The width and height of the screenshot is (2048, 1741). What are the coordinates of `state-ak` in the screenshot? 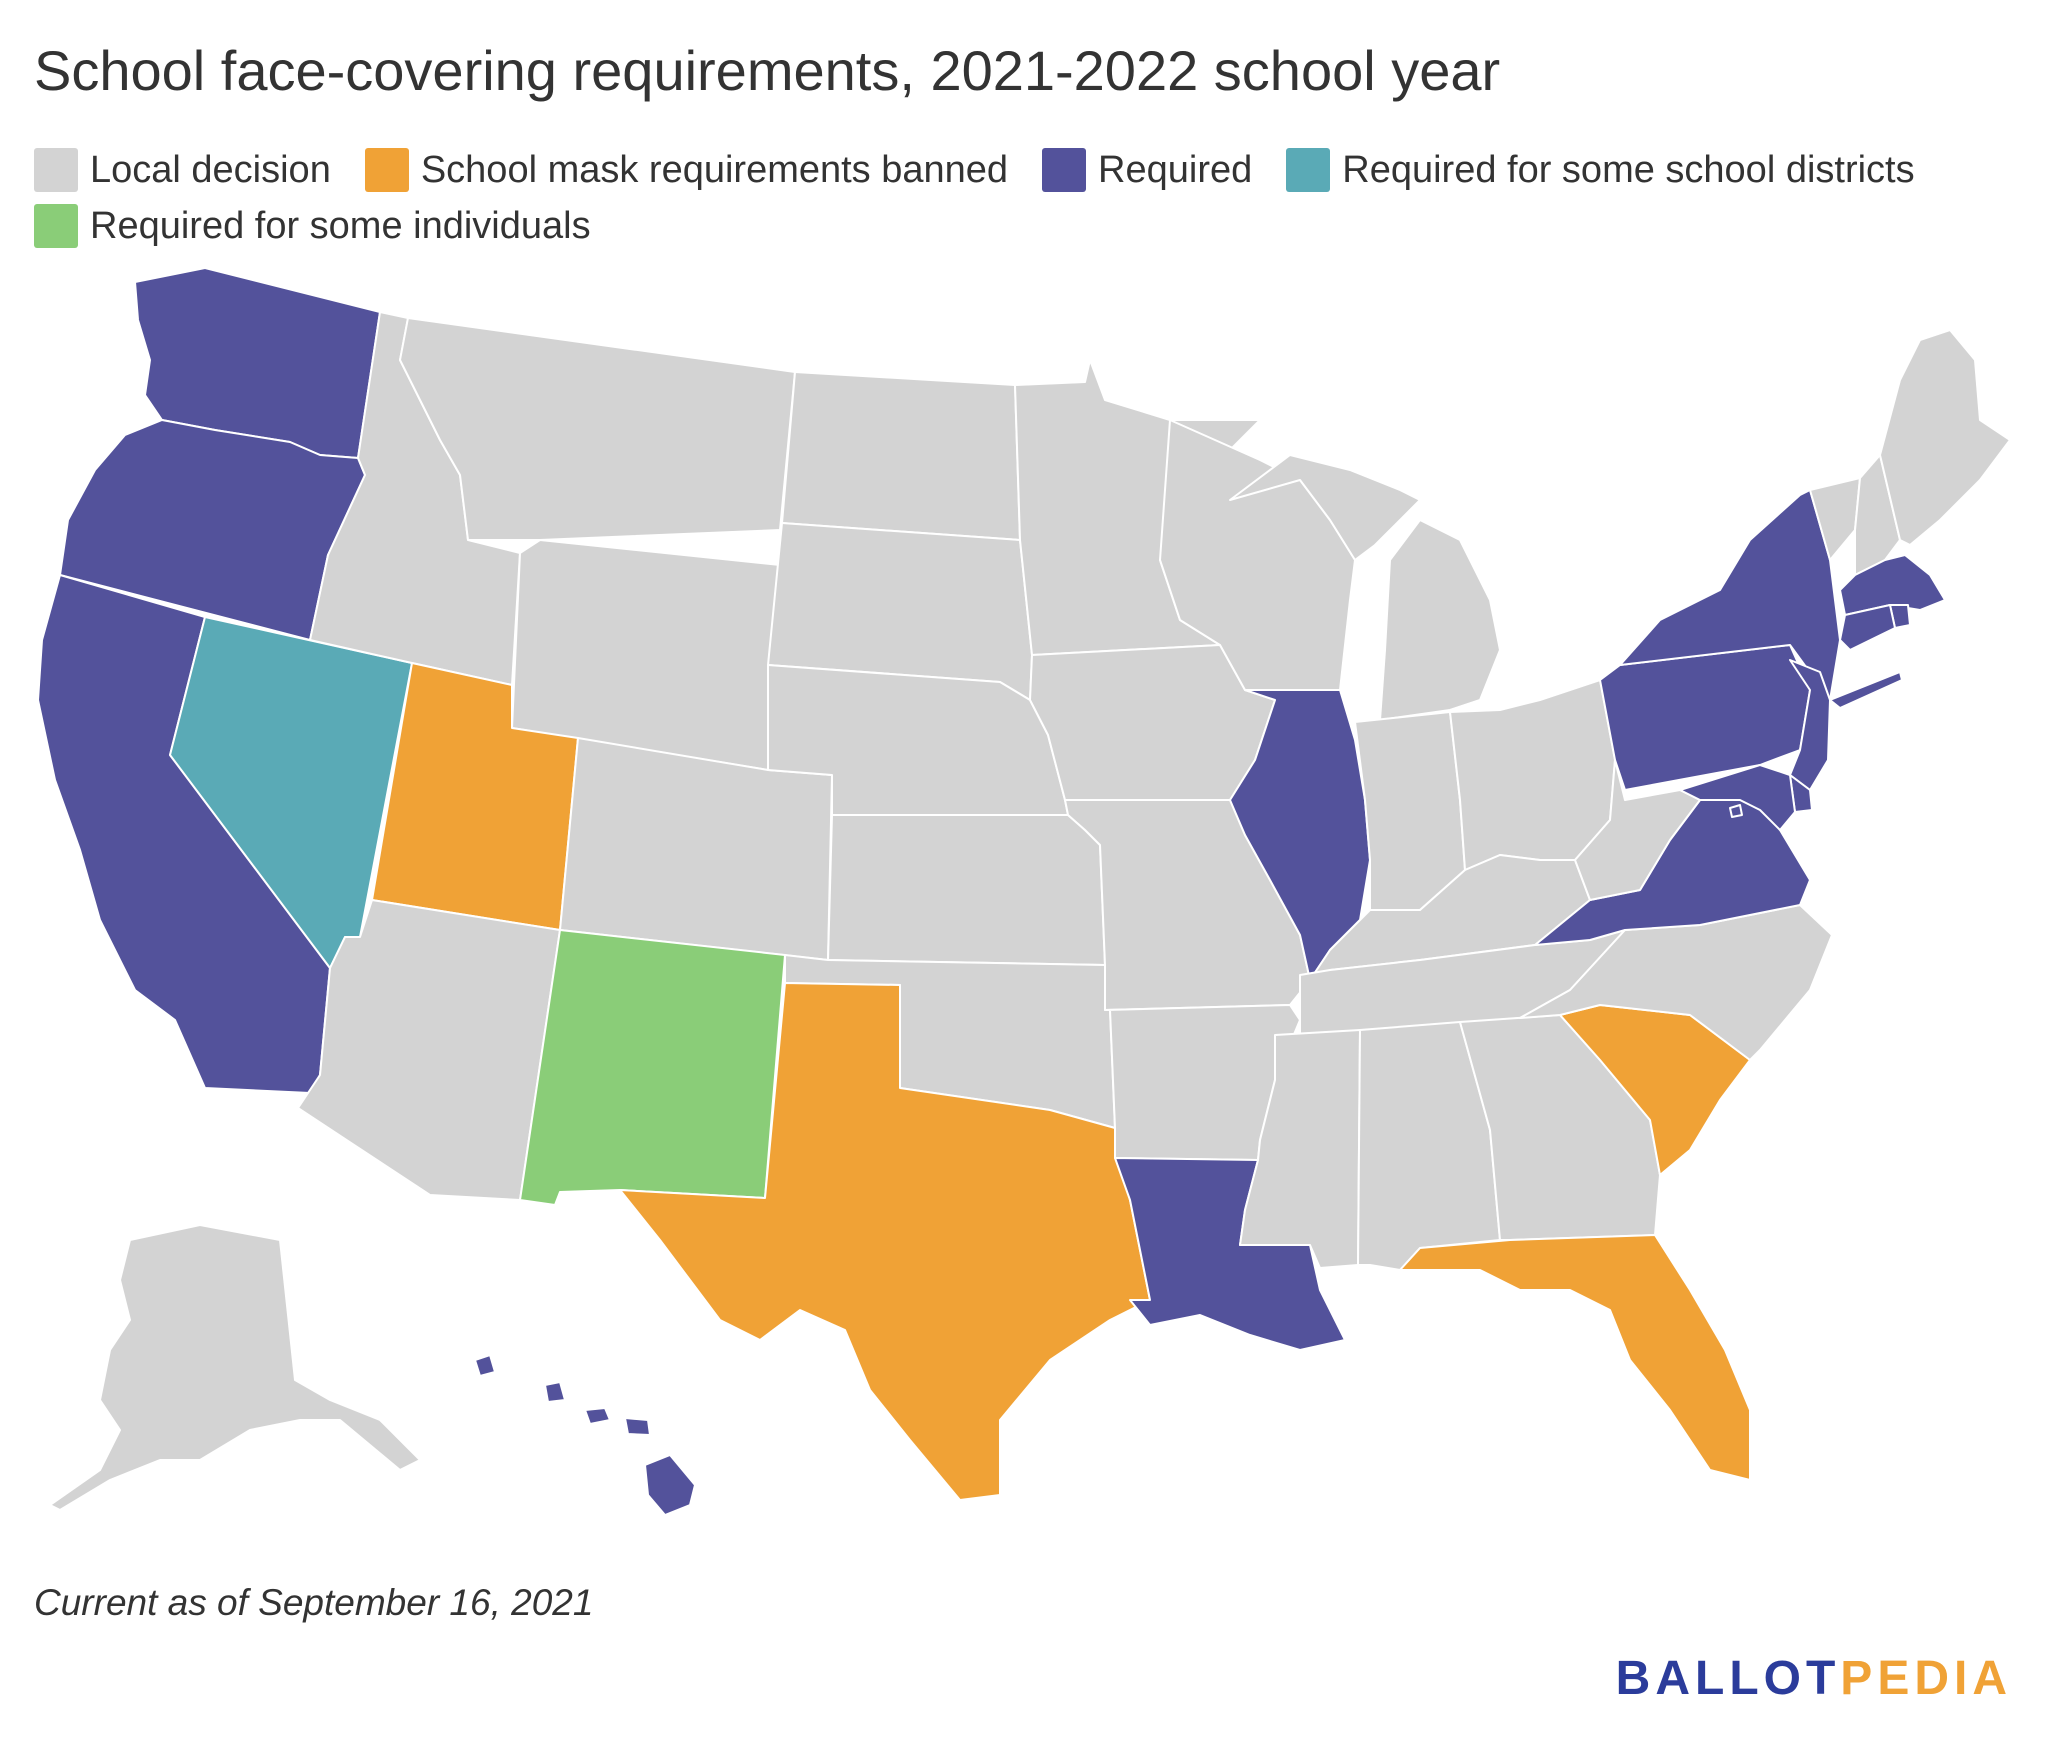 It's located at (235, 1367).